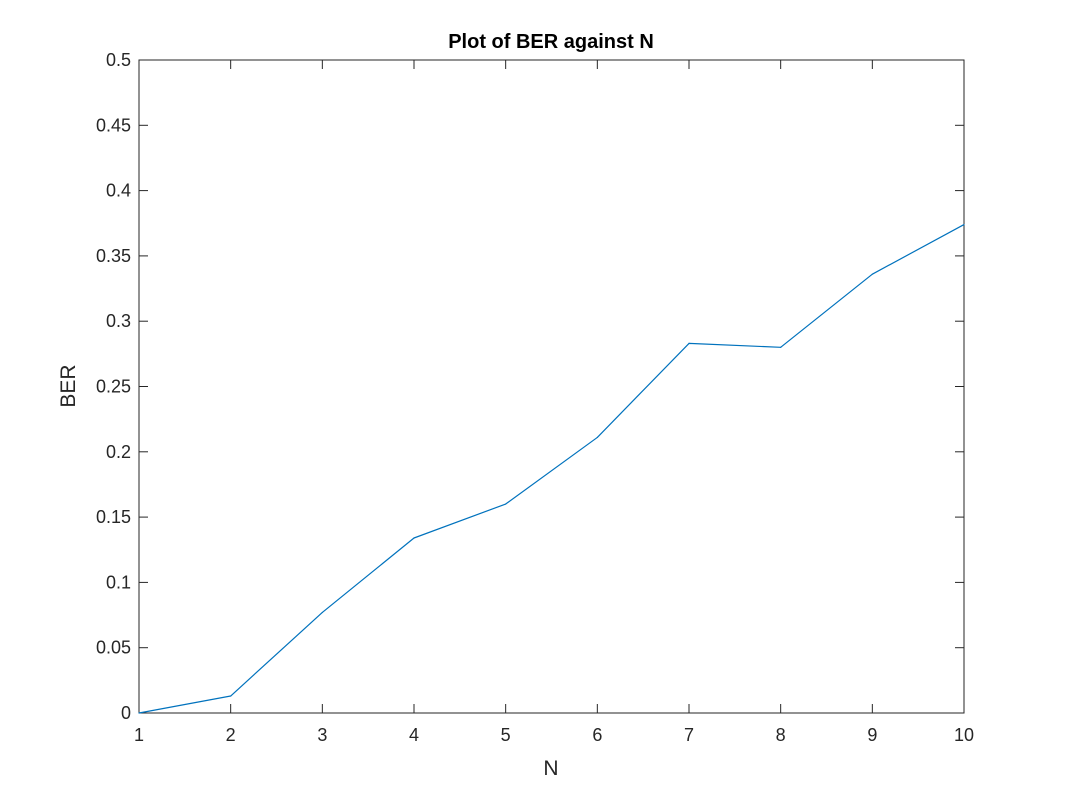 The height and width of the screenshot is (800, 1067). Describe the element at coordinates (118, 60) in the screenshot. I see `y-tick-label: 0.5` at that location.